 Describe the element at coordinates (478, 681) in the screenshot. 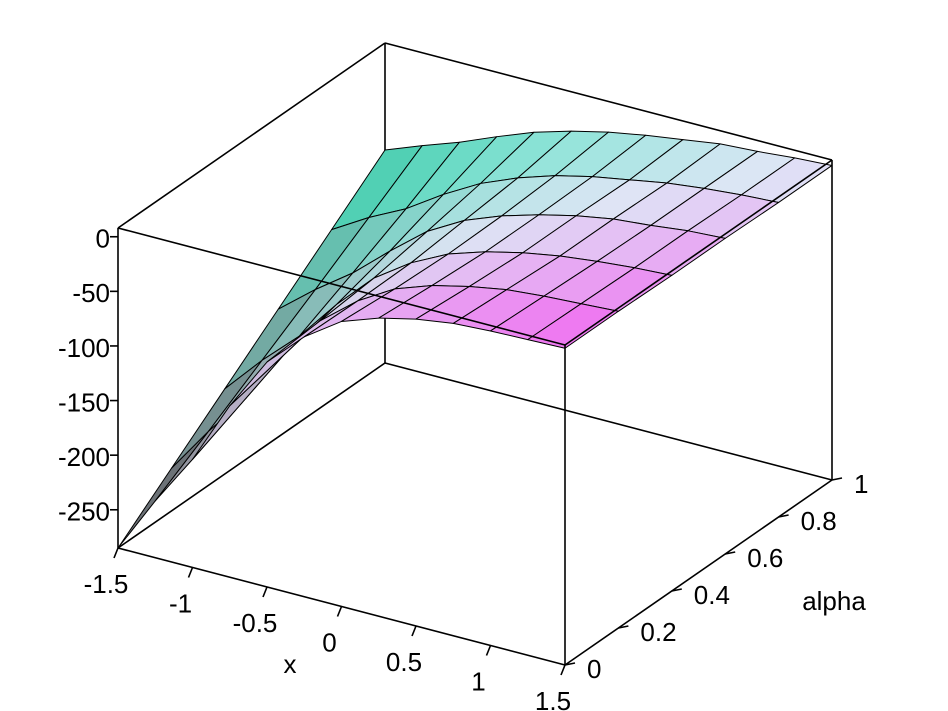

I see `x-tick-label: 1` at that location.